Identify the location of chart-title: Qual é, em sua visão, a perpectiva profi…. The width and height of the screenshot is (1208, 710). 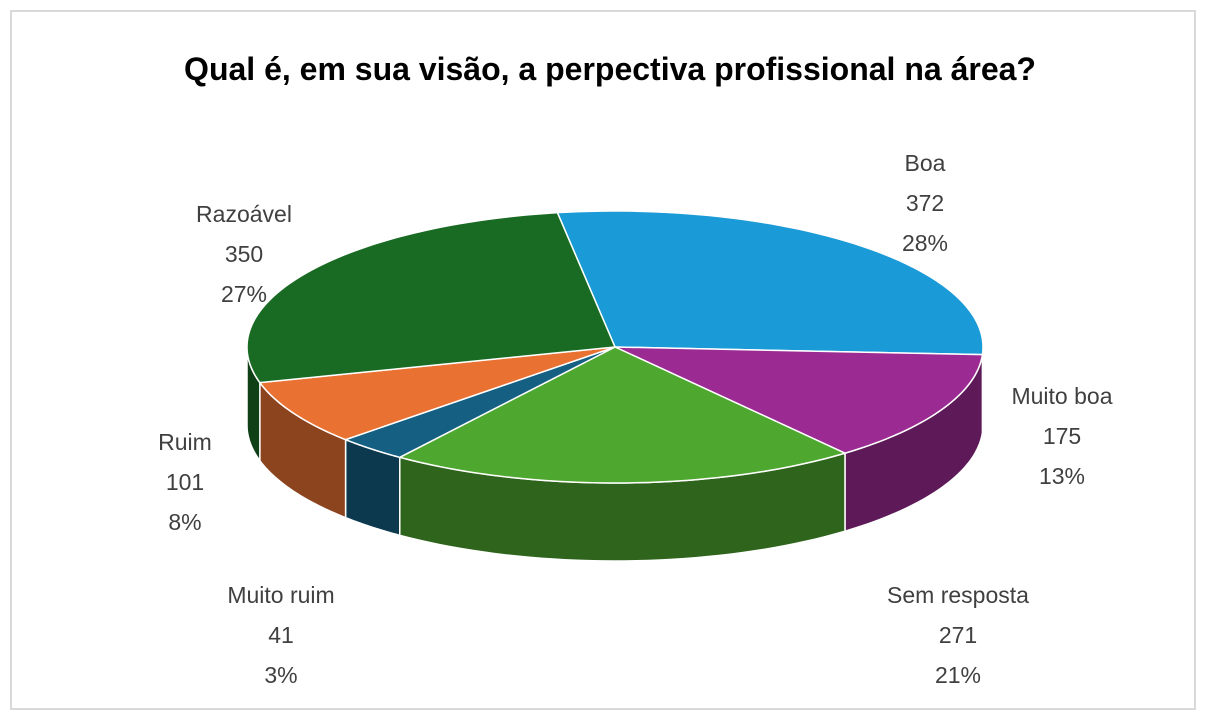
(610, 69).